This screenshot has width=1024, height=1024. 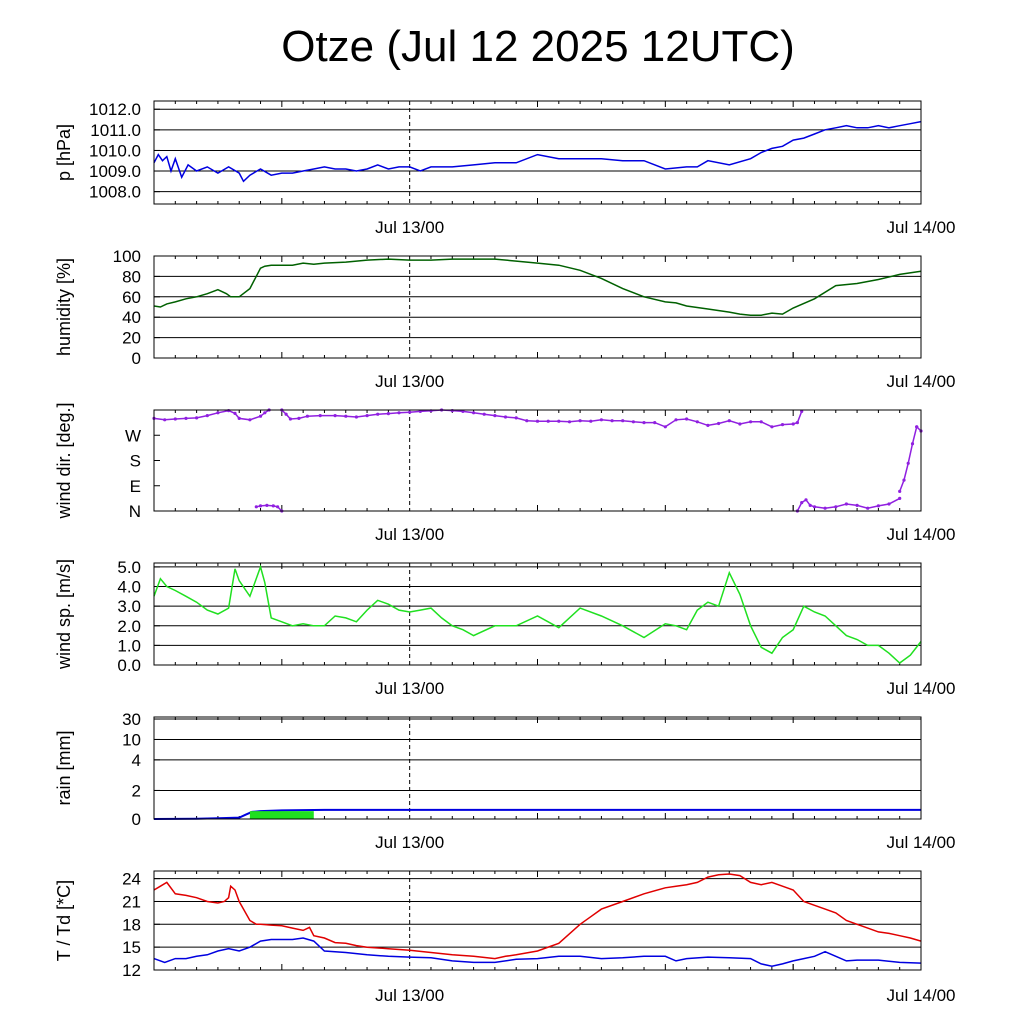 What do you see at coordinates (131, 317) in the screenshot?
I see `y-tick-label: 40` at bounding box center [131, 317].